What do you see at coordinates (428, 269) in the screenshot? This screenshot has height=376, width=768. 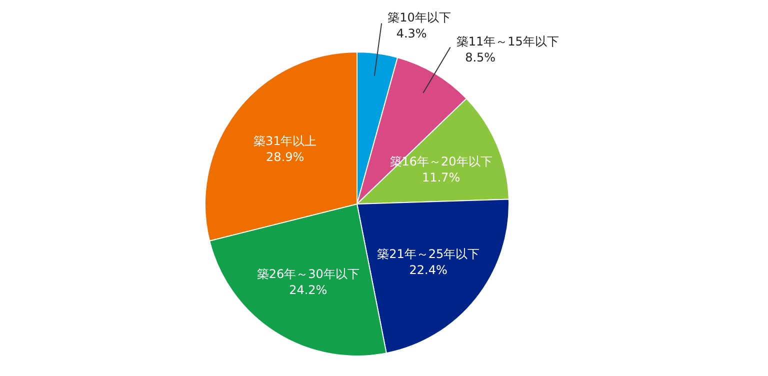 I see `data-label: 22.4%` at bounding box center [428, 269].